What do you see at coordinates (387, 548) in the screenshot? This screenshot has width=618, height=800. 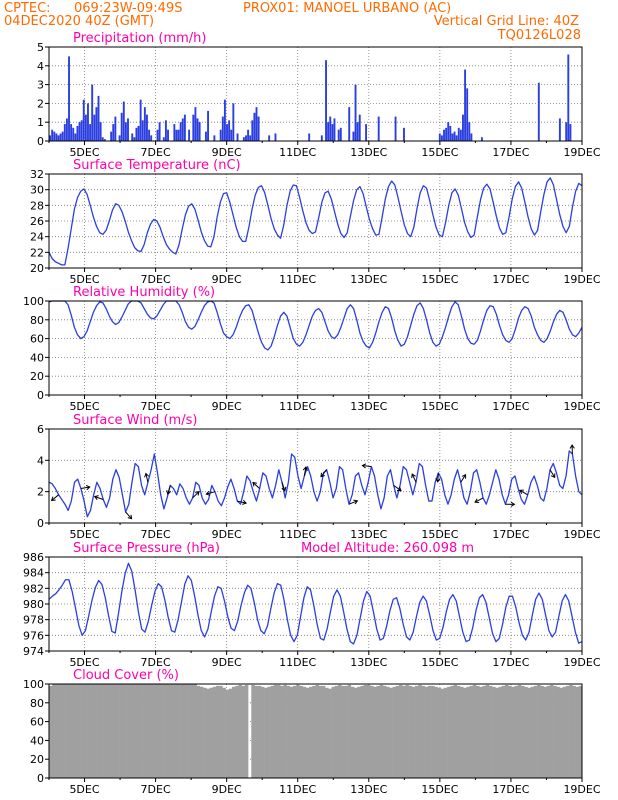 I see `panel-annotation: Model Altitude: 260.098 m` at bounding box center [387, 548].